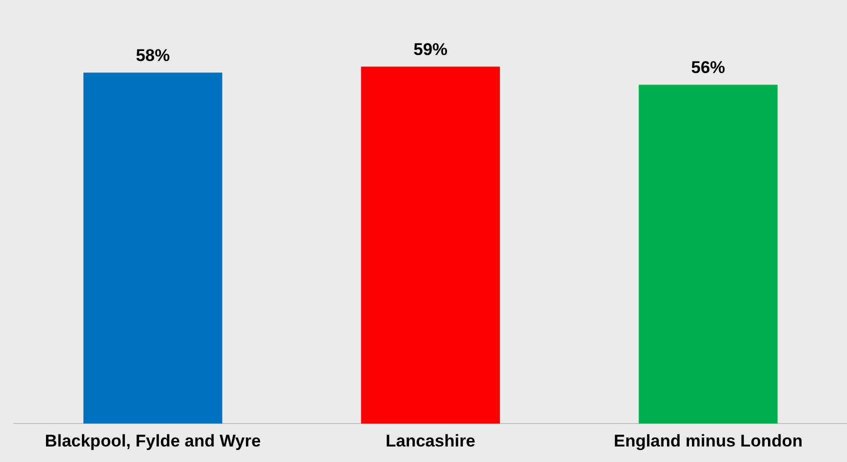 The image size is (847, 462). What do you see at coordinates (152, 440) in the screenshot?
I see `x-tick-label: Blackpool, Fylde and Wyre` at bounding box center [152, 440].